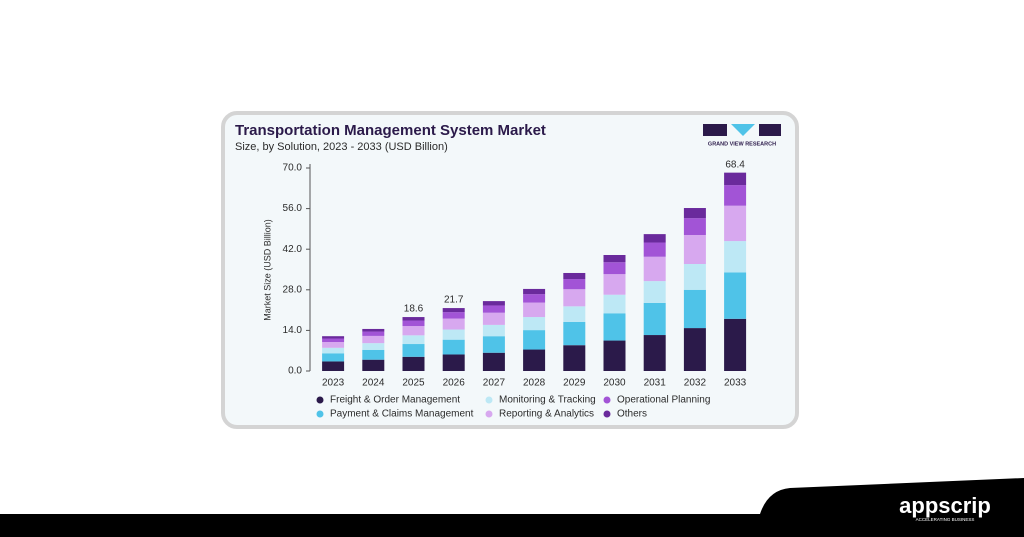 Image resolution: width=1024 pixels, height=537 pixels. What do you see at coordinates (494, 383) in the screenshot?
I see `x-tick-label: 2027` at bounding box center [494, 383].